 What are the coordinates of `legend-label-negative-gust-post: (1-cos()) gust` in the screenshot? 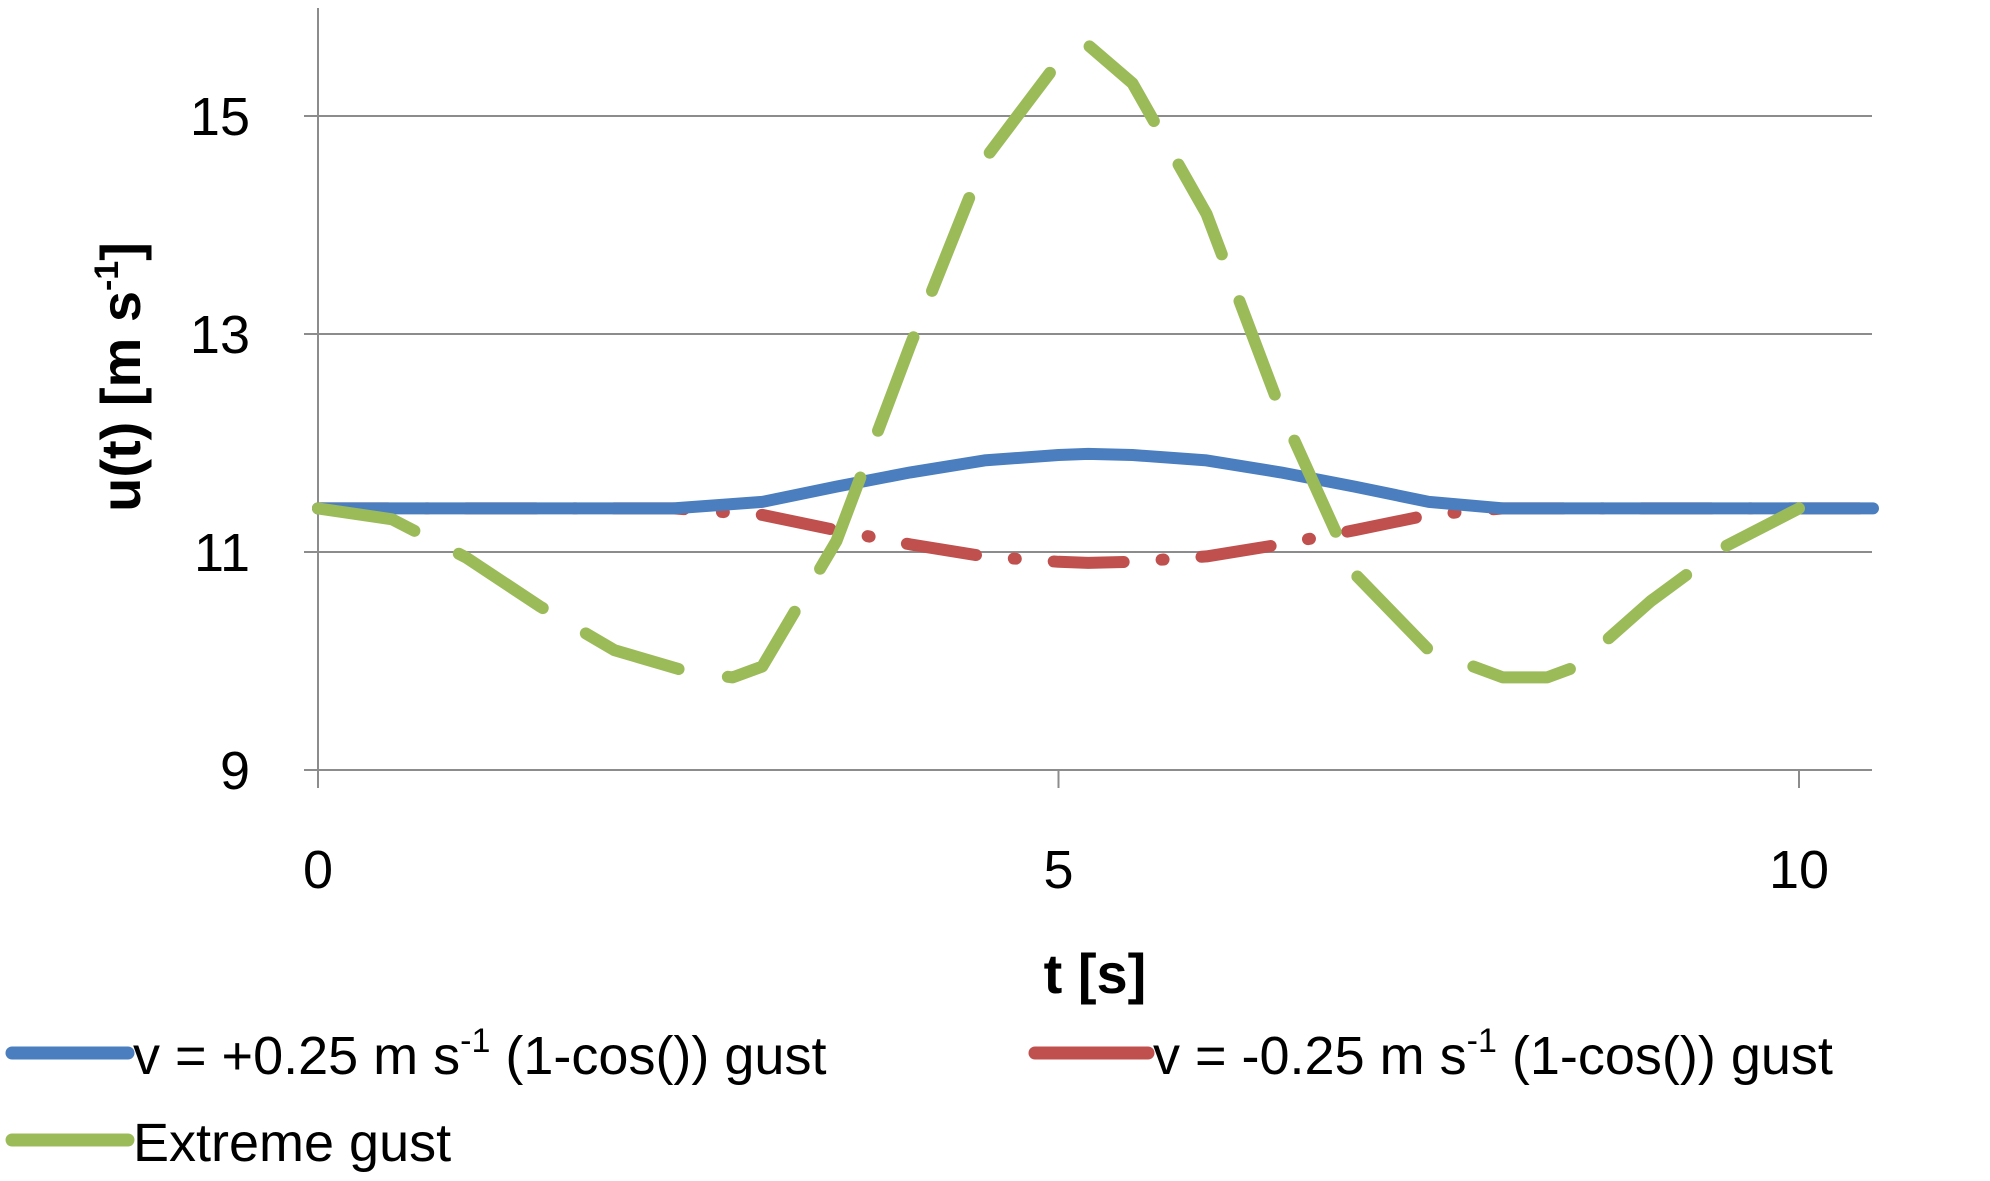 It's located at (1665, 1056).